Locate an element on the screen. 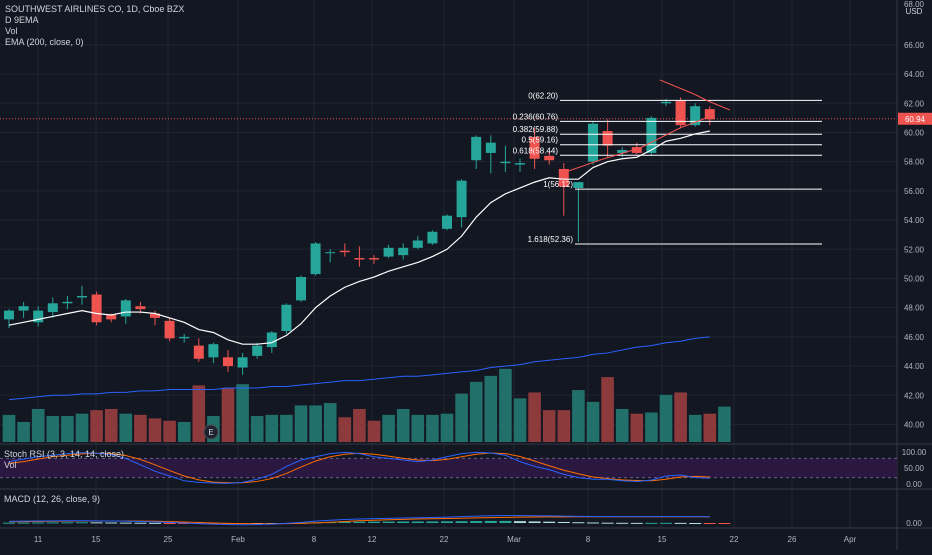  x-tick-label: Apr is located at coordinates (850, 539).